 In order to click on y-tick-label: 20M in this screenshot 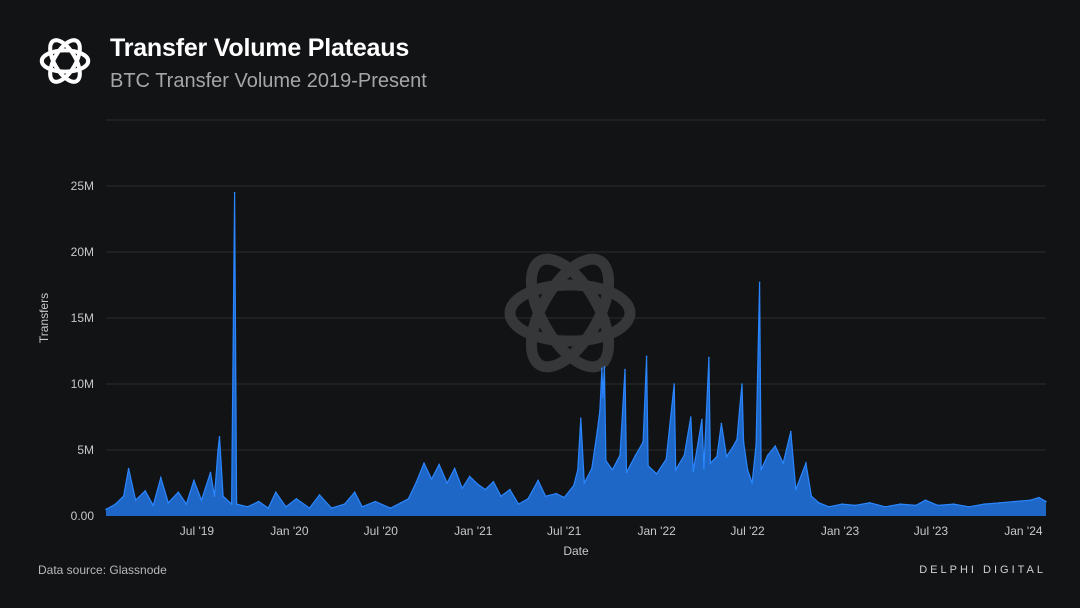, I will do `click(82, 252)`.